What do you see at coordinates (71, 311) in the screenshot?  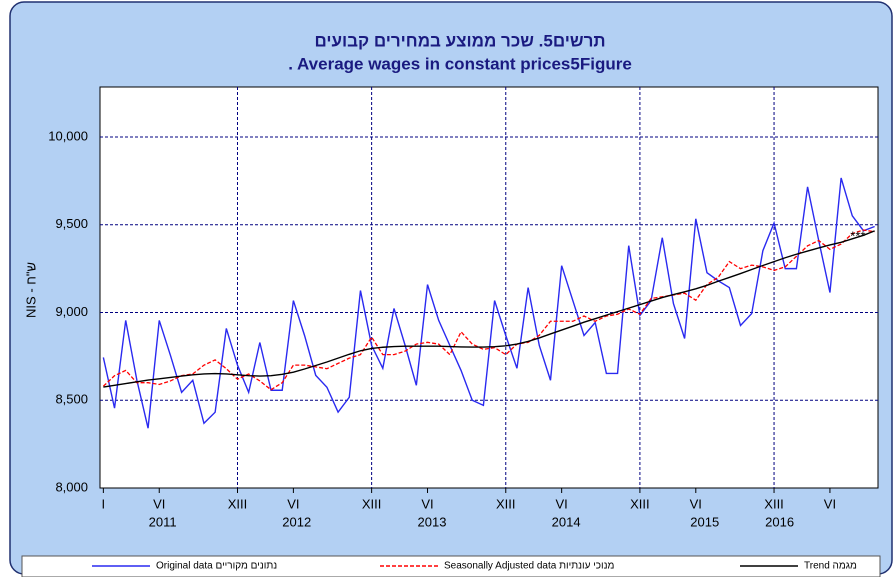 I see `y-tick-label: 9,000` at bounding box center [71, 311].